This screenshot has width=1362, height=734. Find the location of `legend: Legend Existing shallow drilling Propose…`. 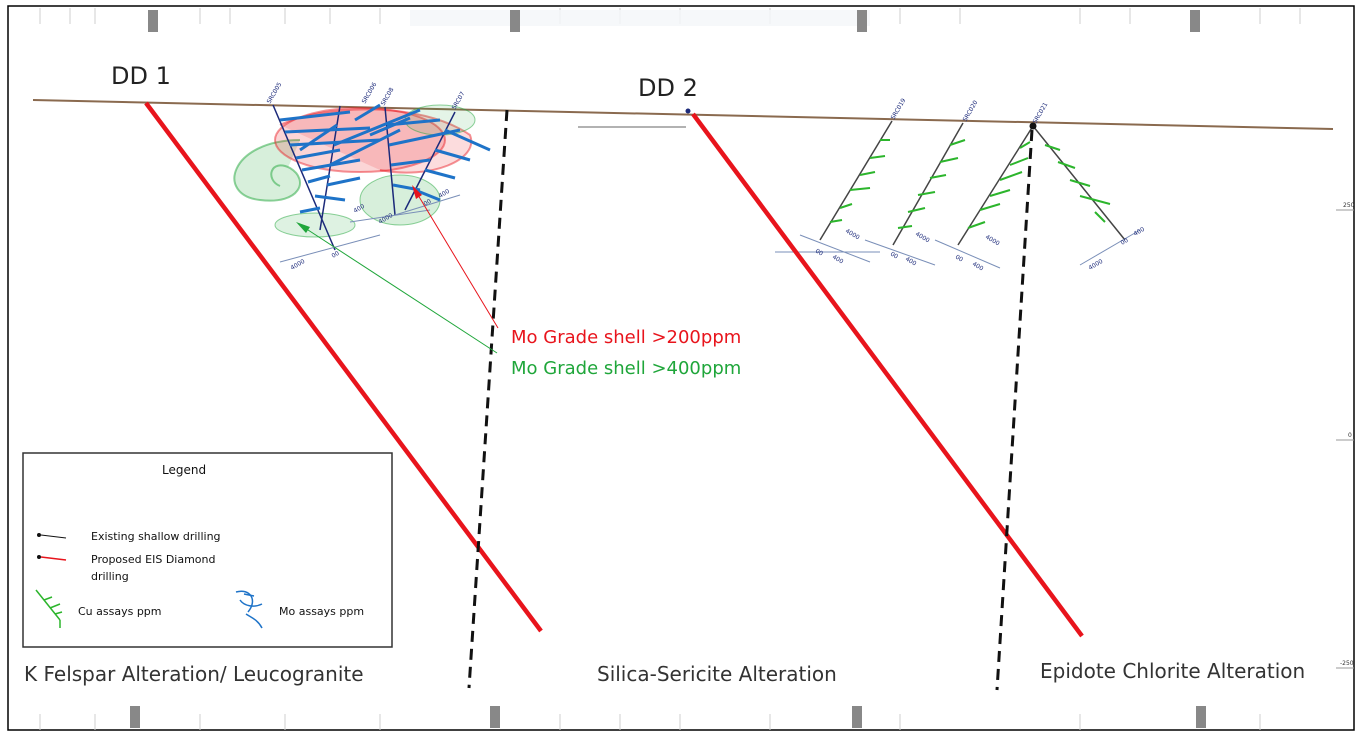

legend: Legend Existing shallow drilling Propose… is located at coordinates (207, 550).